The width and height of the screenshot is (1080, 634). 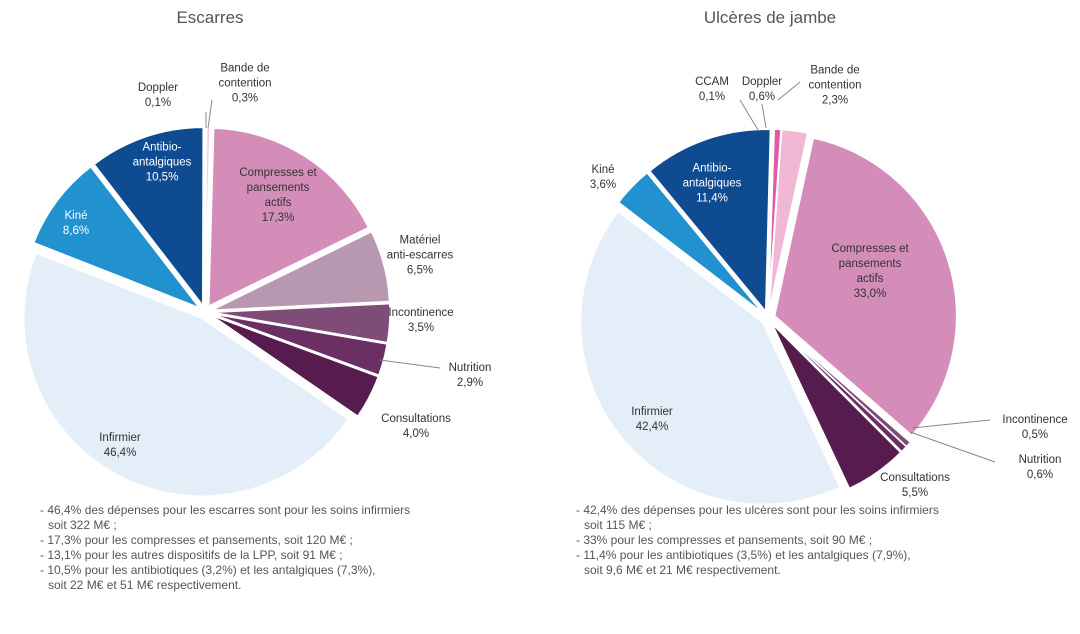 I want to click on value-label: 0,5%, so click(x=1035, y=435).